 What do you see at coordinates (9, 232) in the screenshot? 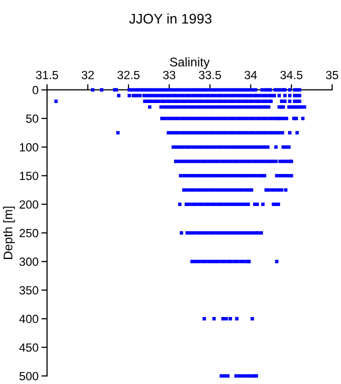
I see `y-axis-title: Depth [m]` at bounding box center [9, 232].